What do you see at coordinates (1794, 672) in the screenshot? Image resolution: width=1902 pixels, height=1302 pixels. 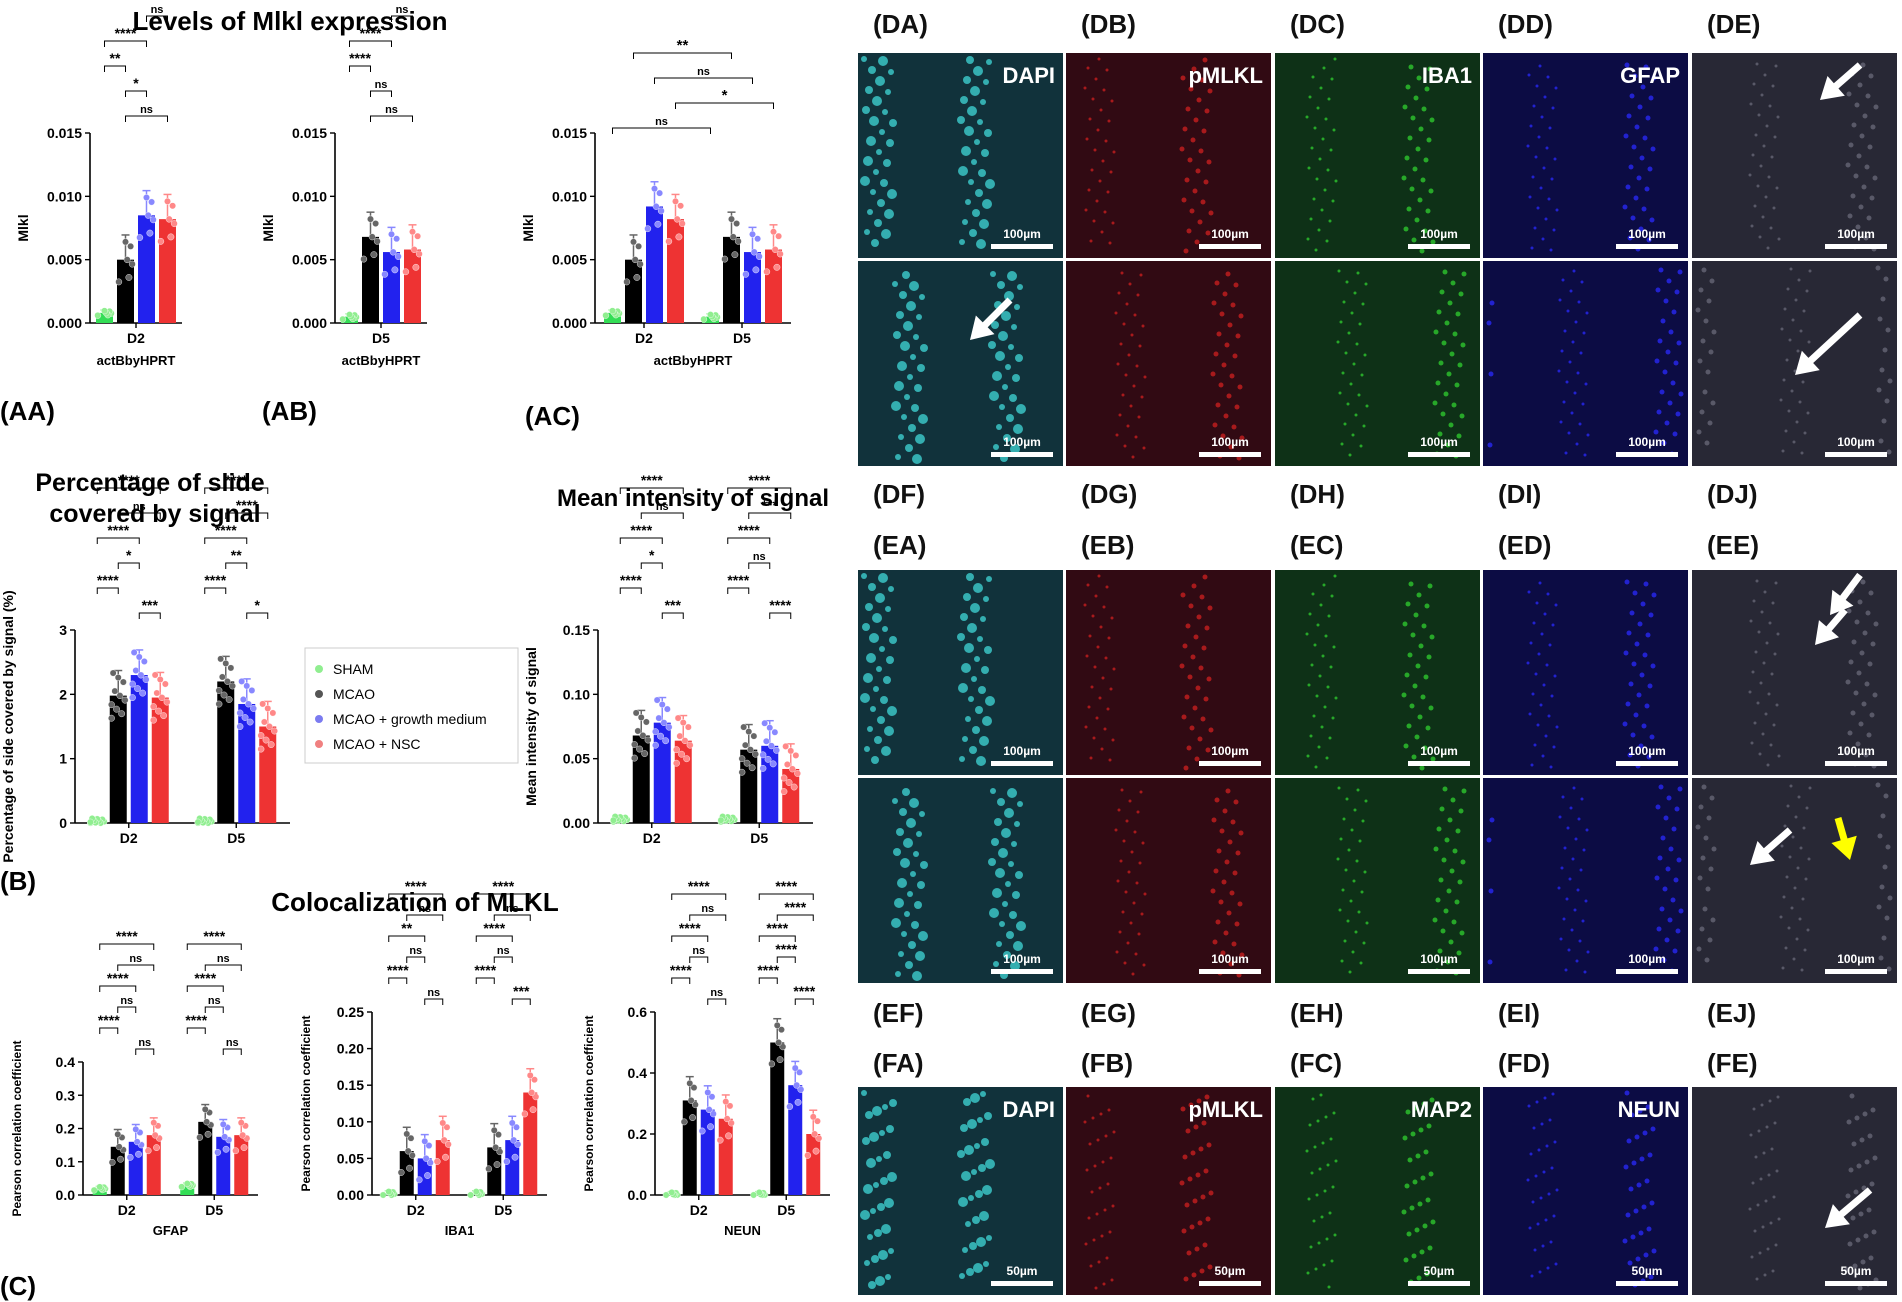 I see `micrograph-signal-wash` at bounding box center [1794, 672].